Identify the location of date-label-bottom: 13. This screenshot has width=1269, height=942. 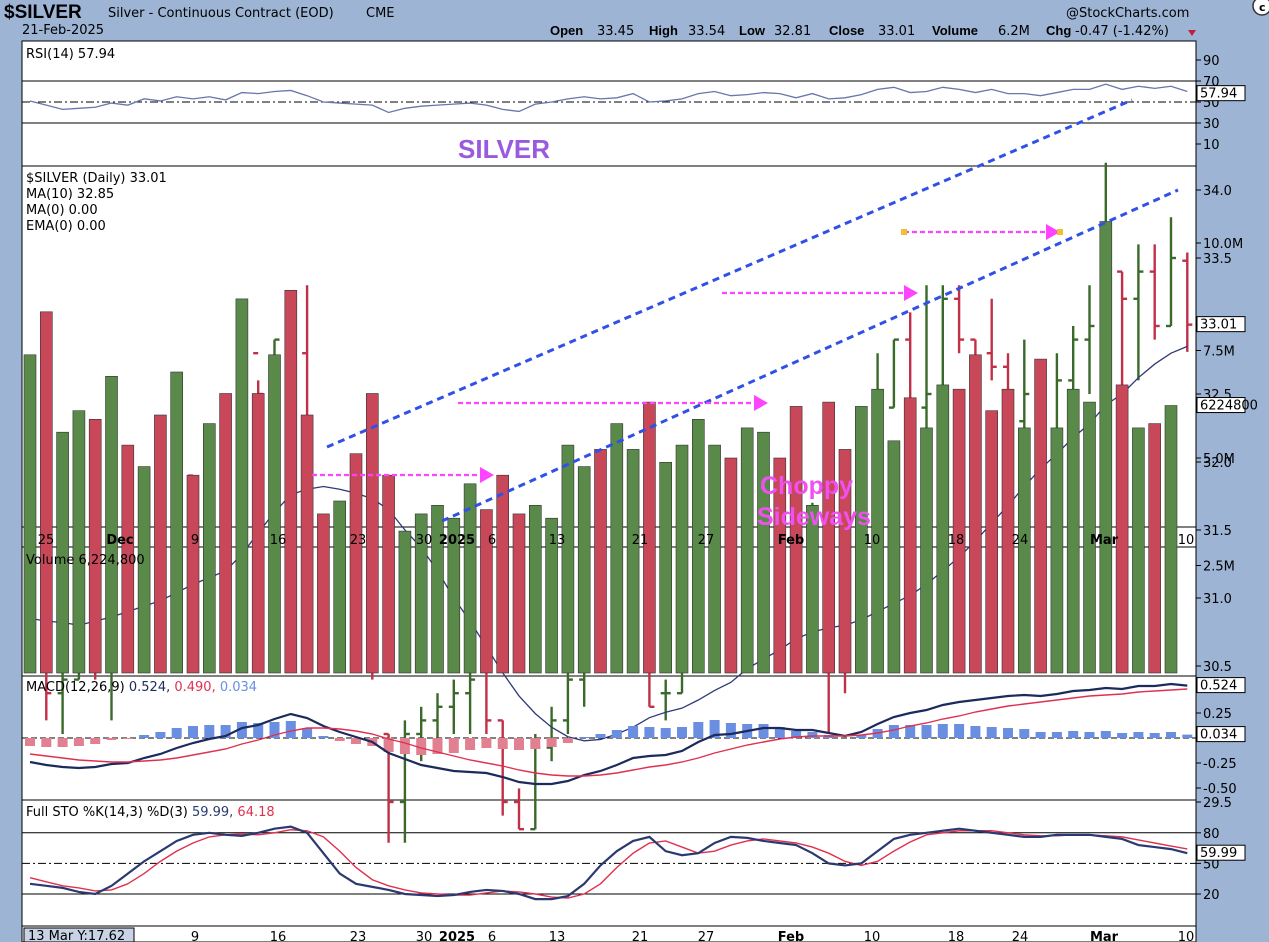
(557, 936).